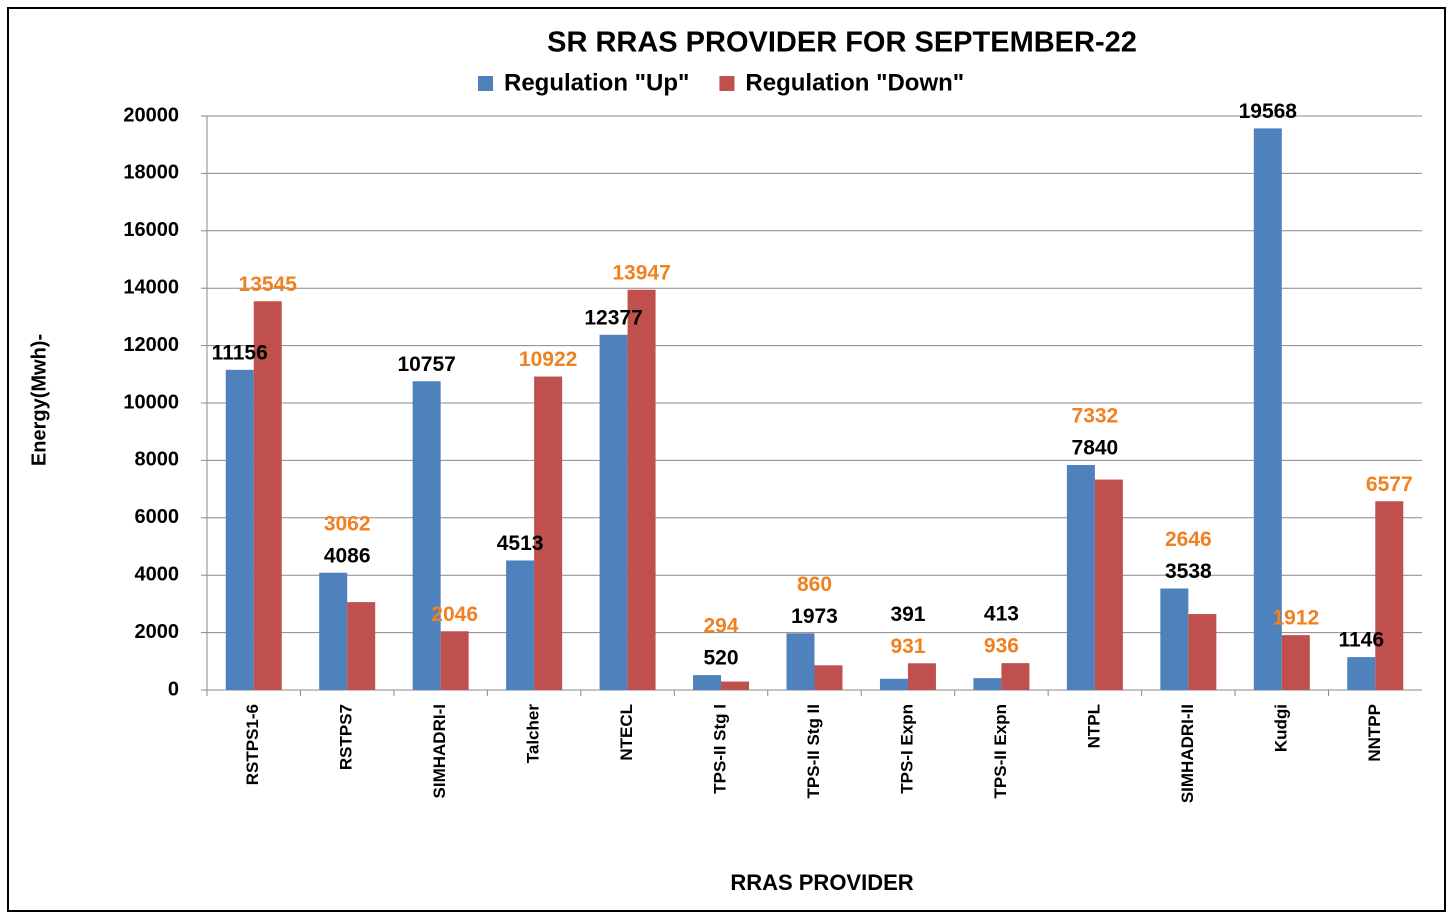  I want to click on data-label: 13545, so click(268, 284).